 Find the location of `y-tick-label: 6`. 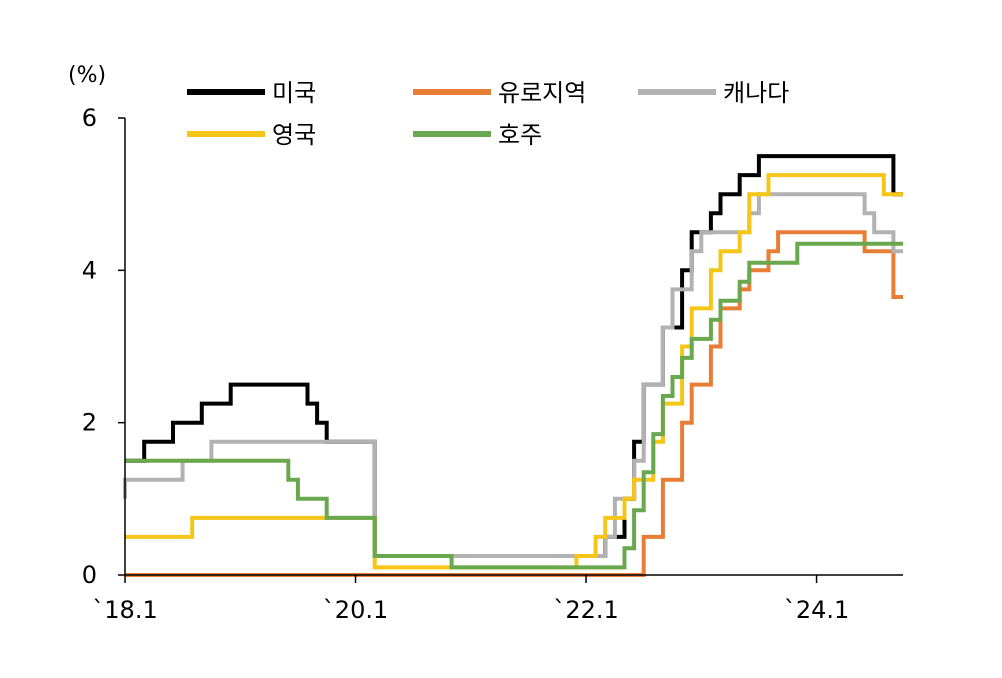

y-tick-label: 6 is located at coordinates (89, 118).